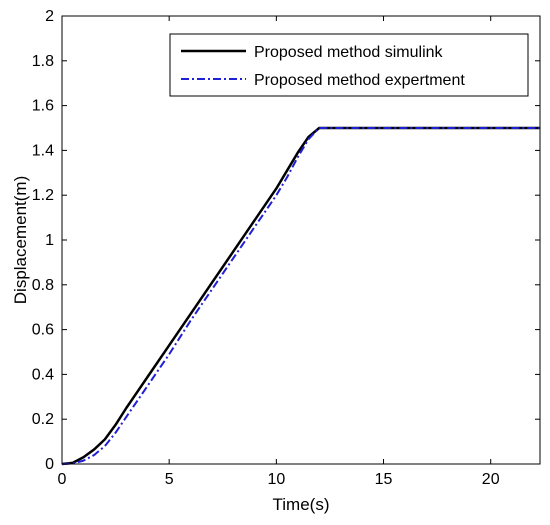 The height and width of the screenshot is (525, 550). What do you see at coordinates (43, 61) in the screenshot?
I see `y-tick-label: 1.8` at bounding box center [43, 61].